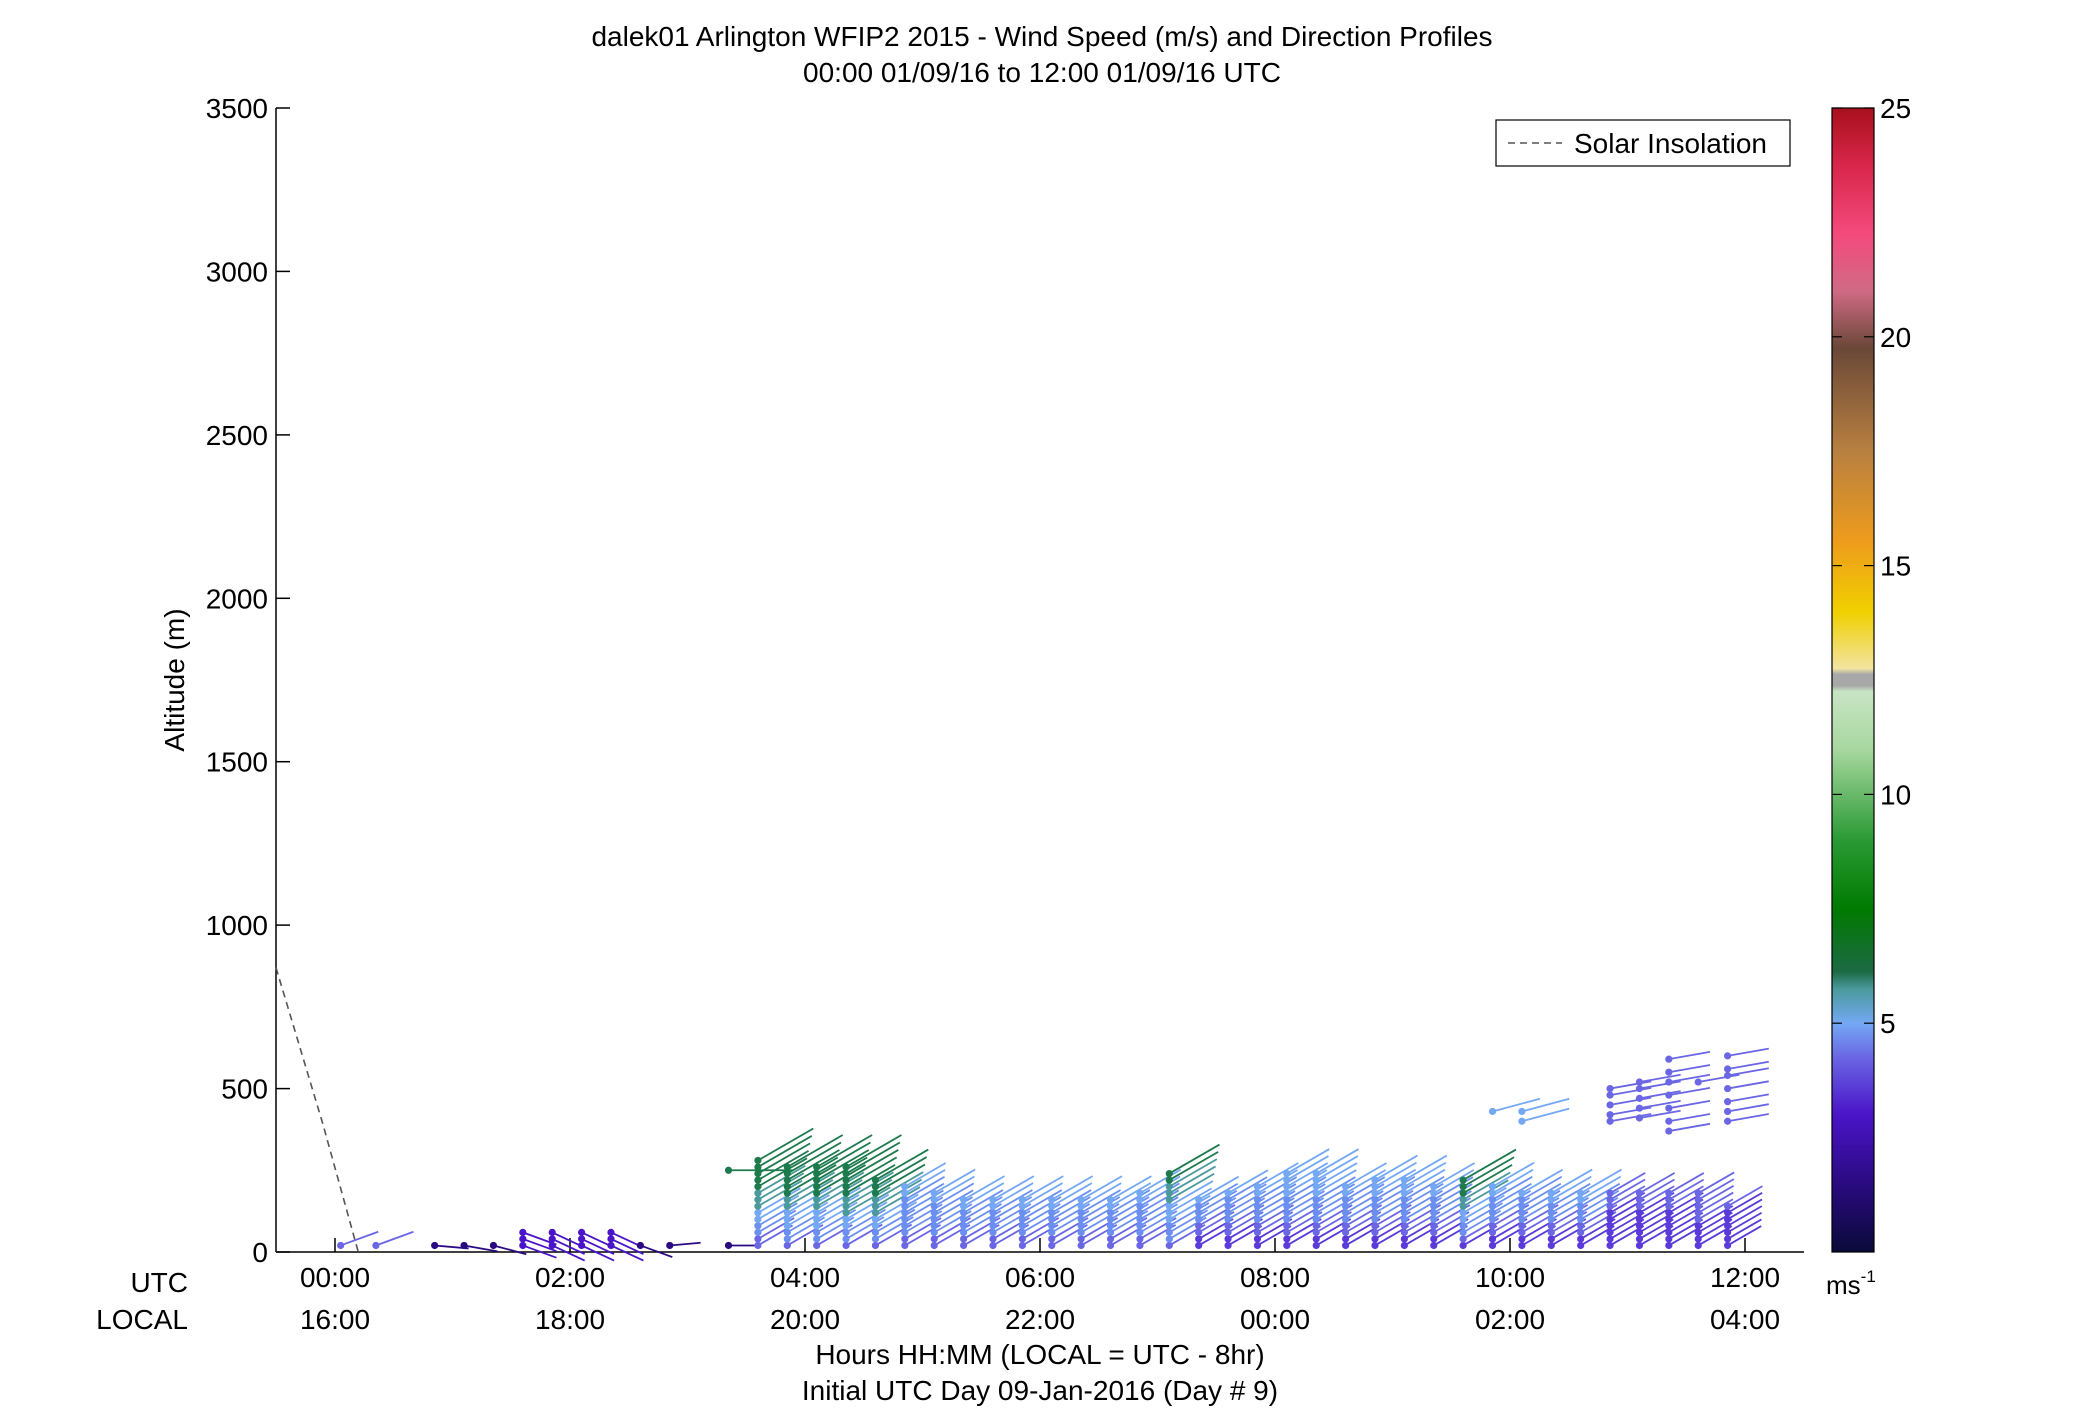  I want to click on y-tick-label-1000: 1000, so click(237, 925).